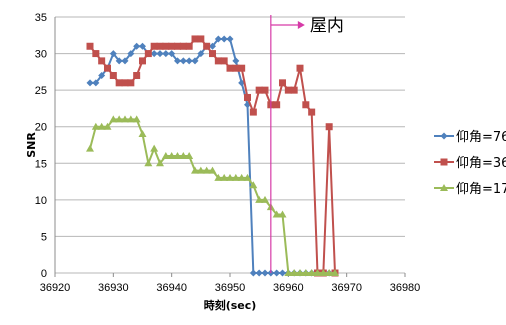 The image size is (506, 325). What do you see at coordinates (230, 288) in the screenshot?
I see `x-tick-label: 36950` at bounding box center [230, 288].